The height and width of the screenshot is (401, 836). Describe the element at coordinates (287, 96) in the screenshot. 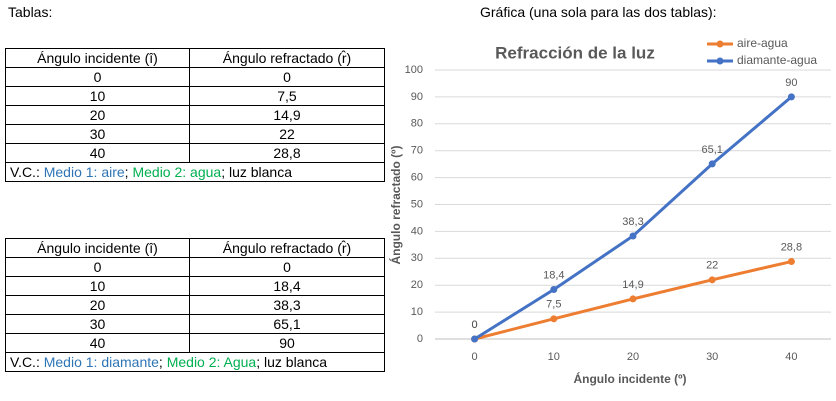

I see `cell: 7,5` at that location.